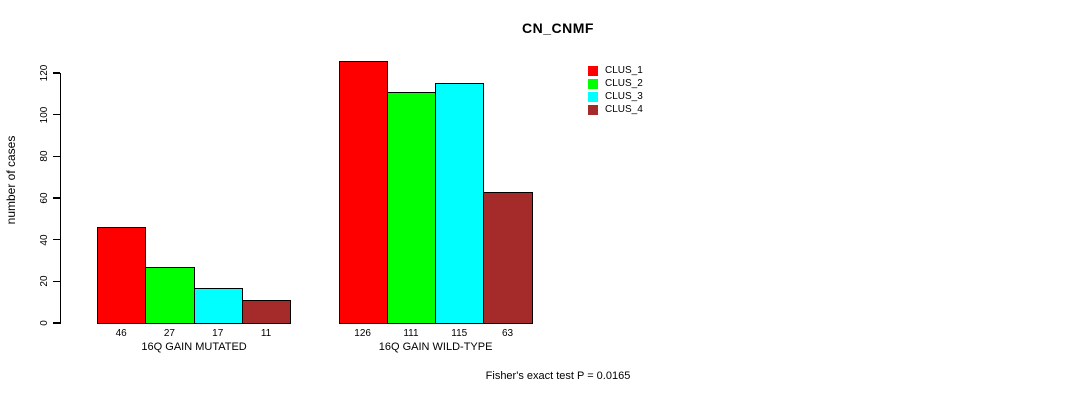 The image size is (1090, 400). Describe the element at coordinates (508, 257) in the screenshot. I see `bar-clus_4-group2` at that location.